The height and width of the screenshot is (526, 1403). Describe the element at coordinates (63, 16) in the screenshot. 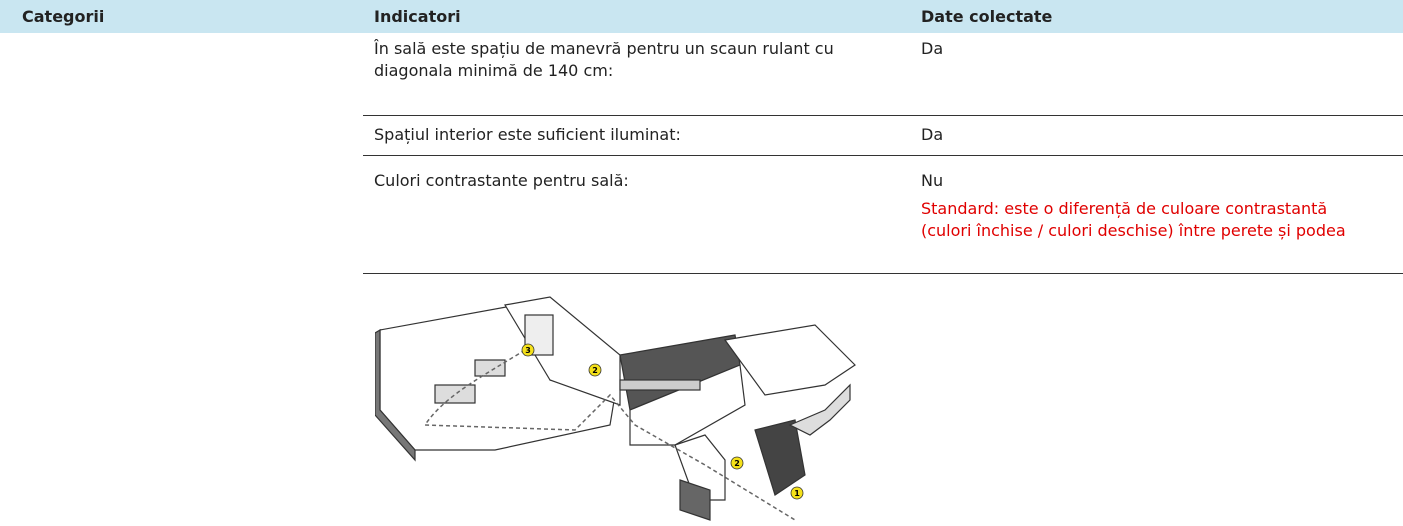

I see `header-cell: Categorii` at that location.